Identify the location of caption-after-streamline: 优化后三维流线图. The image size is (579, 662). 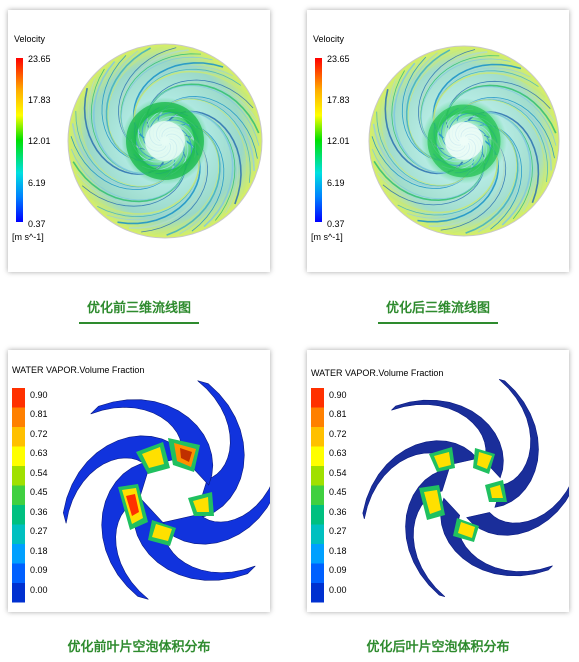
(438, 310).